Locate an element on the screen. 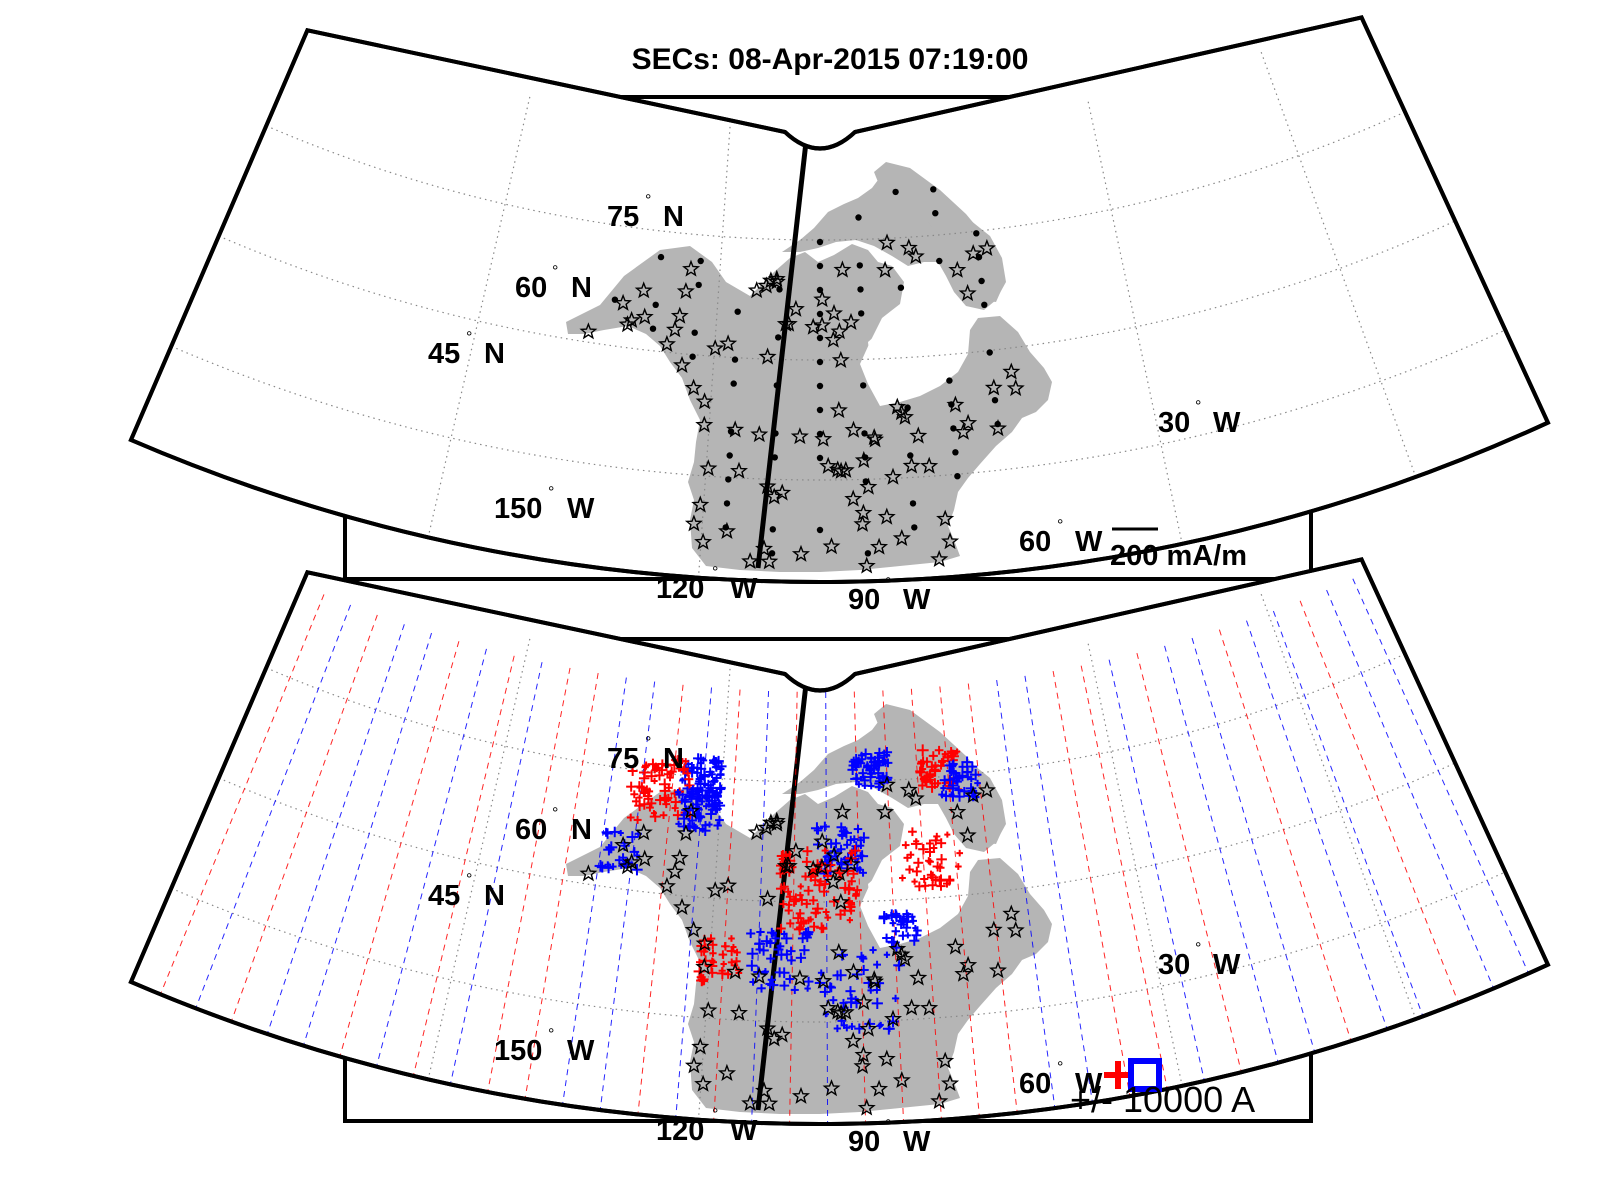 The height and width of the screenshot is (1200, 1600). latitude-label-45: 45 ° N is located at coordinates (466, 891).